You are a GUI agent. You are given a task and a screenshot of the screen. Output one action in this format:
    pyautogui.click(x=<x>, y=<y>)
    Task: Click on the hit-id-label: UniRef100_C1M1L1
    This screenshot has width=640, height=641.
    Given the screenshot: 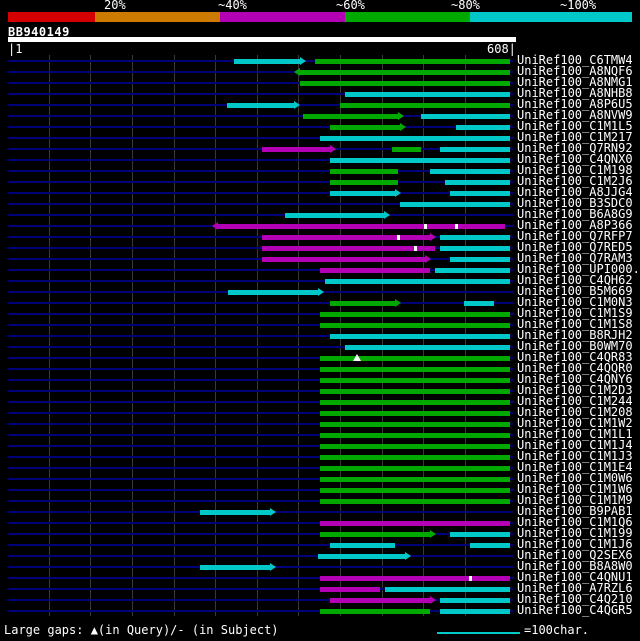 What is the action you would take?
    pyautogui.click(x=575, y=434)
    